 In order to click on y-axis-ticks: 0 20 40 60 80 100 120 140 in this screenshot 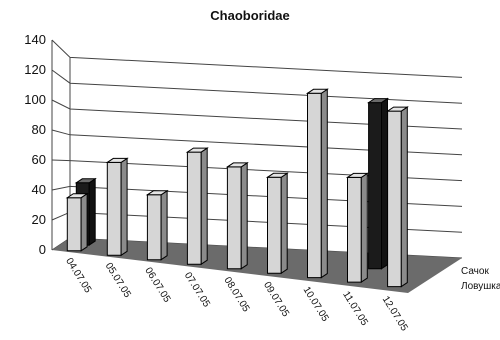, I will do `click(35, 144)`.